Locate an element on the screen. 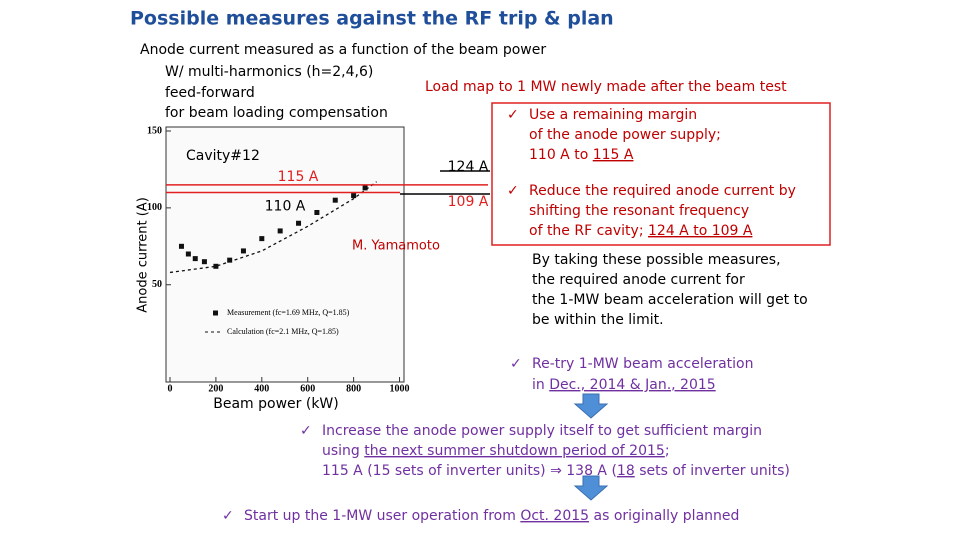 The image size is (960, 540). legend-label: Measurement (fc=1.69 MHz, Q=1.85) is located at coordinates (288, 312).